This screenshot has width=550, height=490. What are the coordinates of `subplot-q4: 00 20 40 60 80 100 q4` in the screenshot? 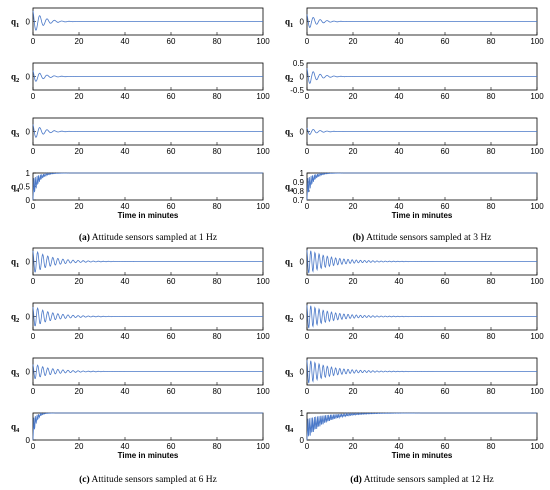 It's located at (140, 431).